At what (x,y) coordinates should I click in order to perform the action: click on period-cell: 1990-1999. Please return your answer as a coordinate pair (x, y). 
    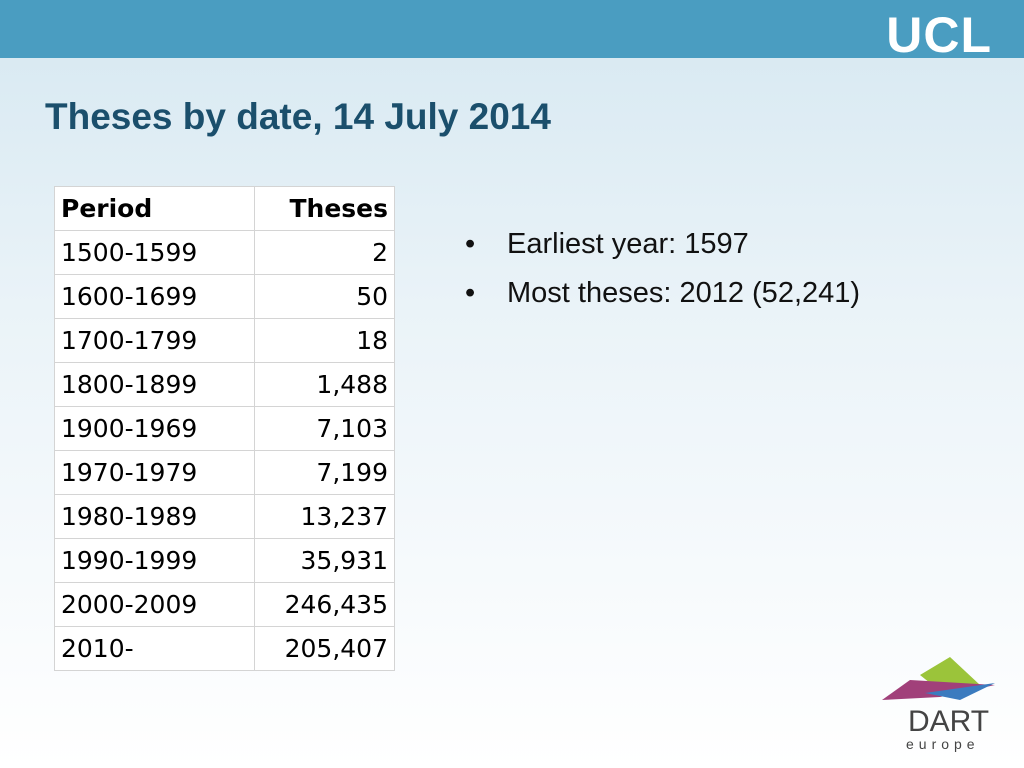
    Looking at the image, I should click on (154, 560).